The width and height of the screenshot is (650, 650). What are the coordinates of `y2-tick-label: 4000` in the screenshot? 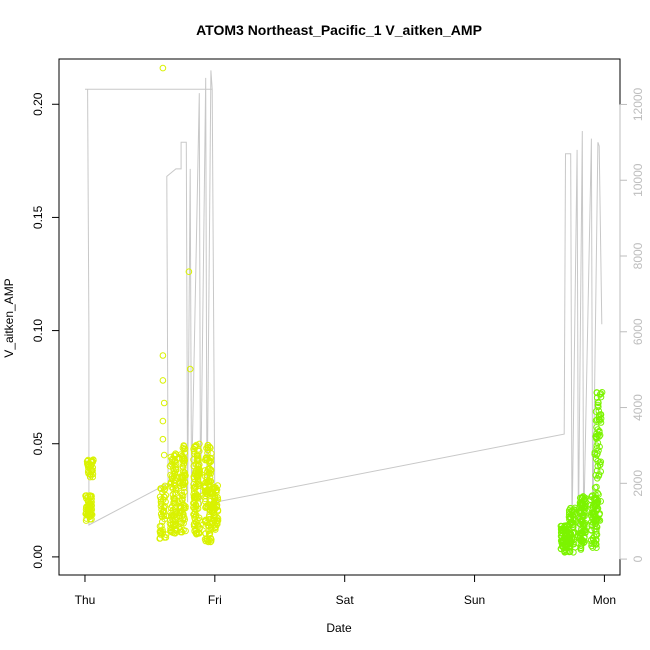 It's located at (638, 407).